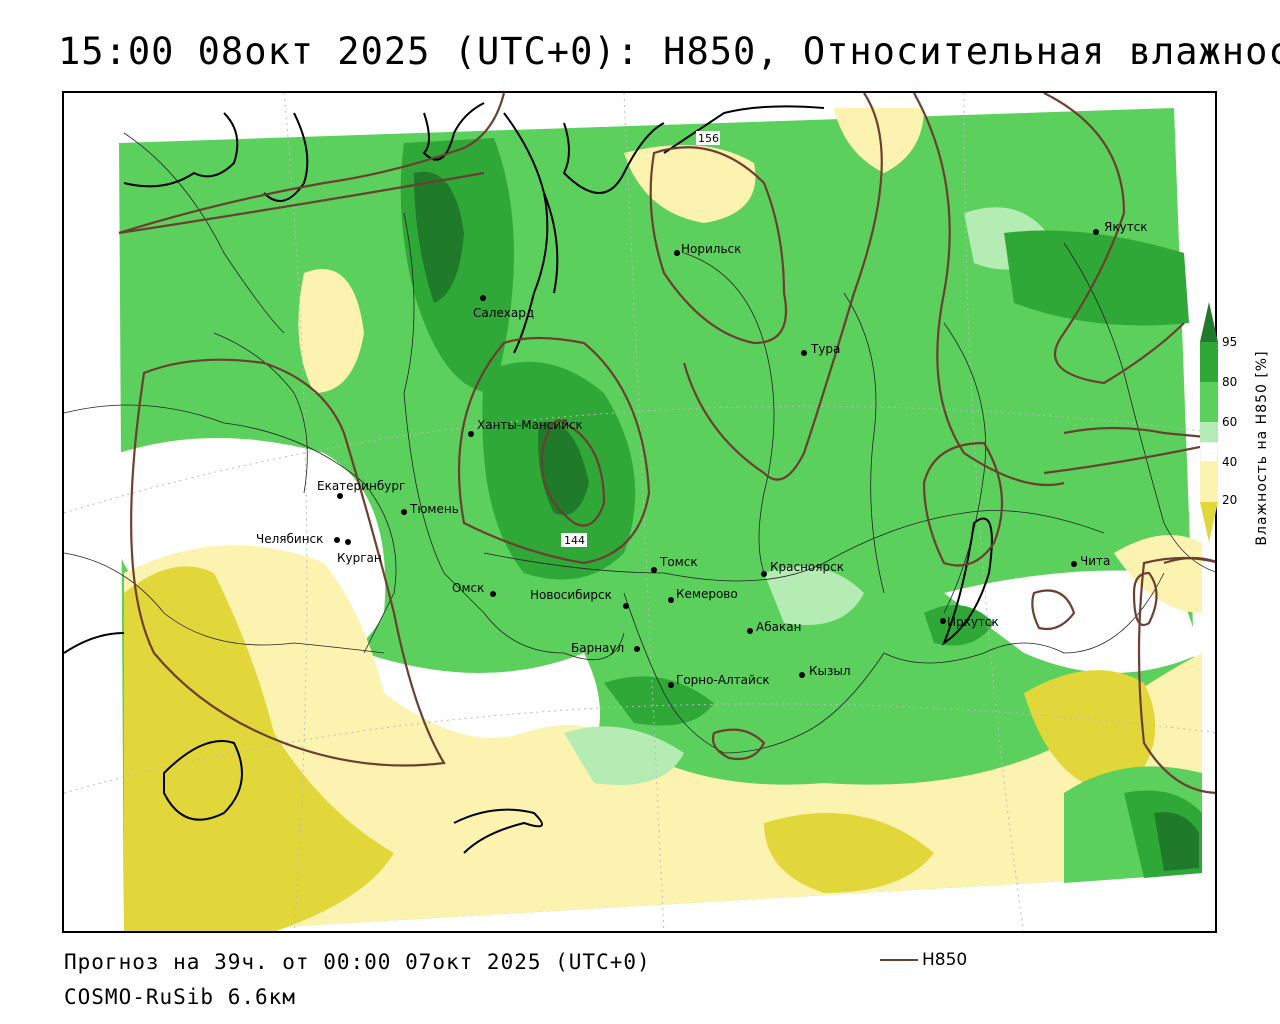  Describe the element at coordinates (807, 567) in the screenshot. I see `city-label: Красноярск` at that location.